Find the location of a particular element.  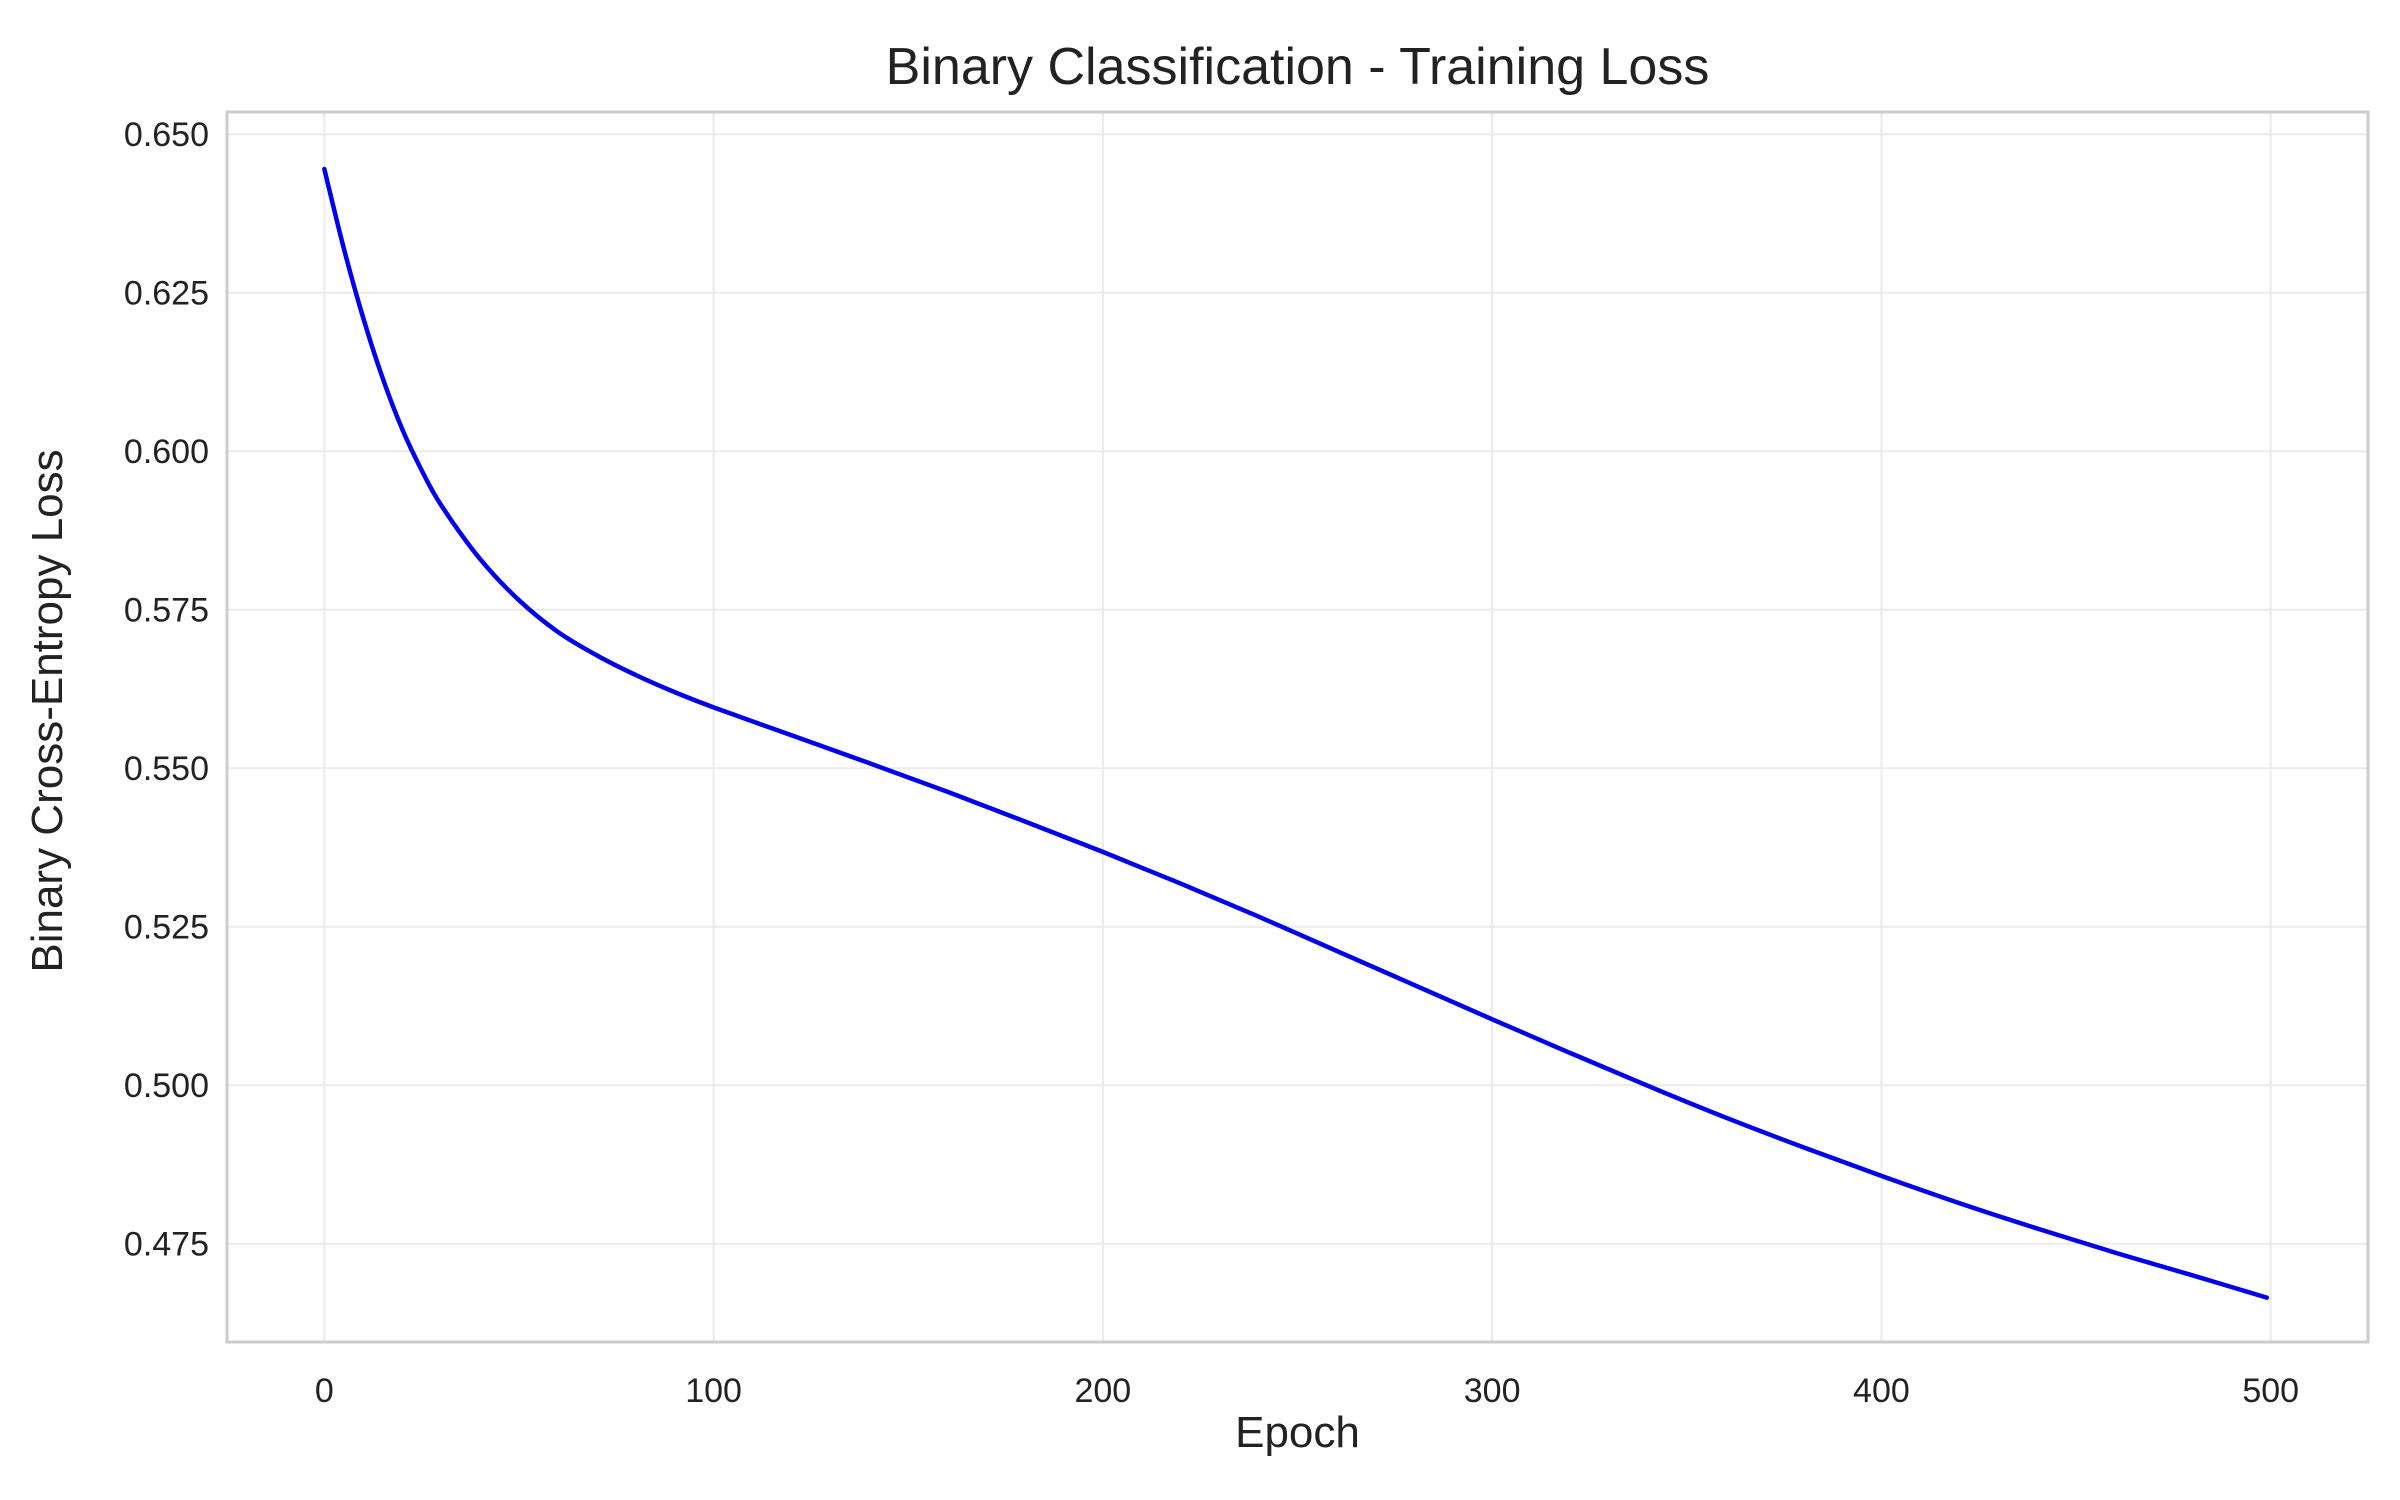

x-tick-label: 200 is located at coordinates (1102, 1391).